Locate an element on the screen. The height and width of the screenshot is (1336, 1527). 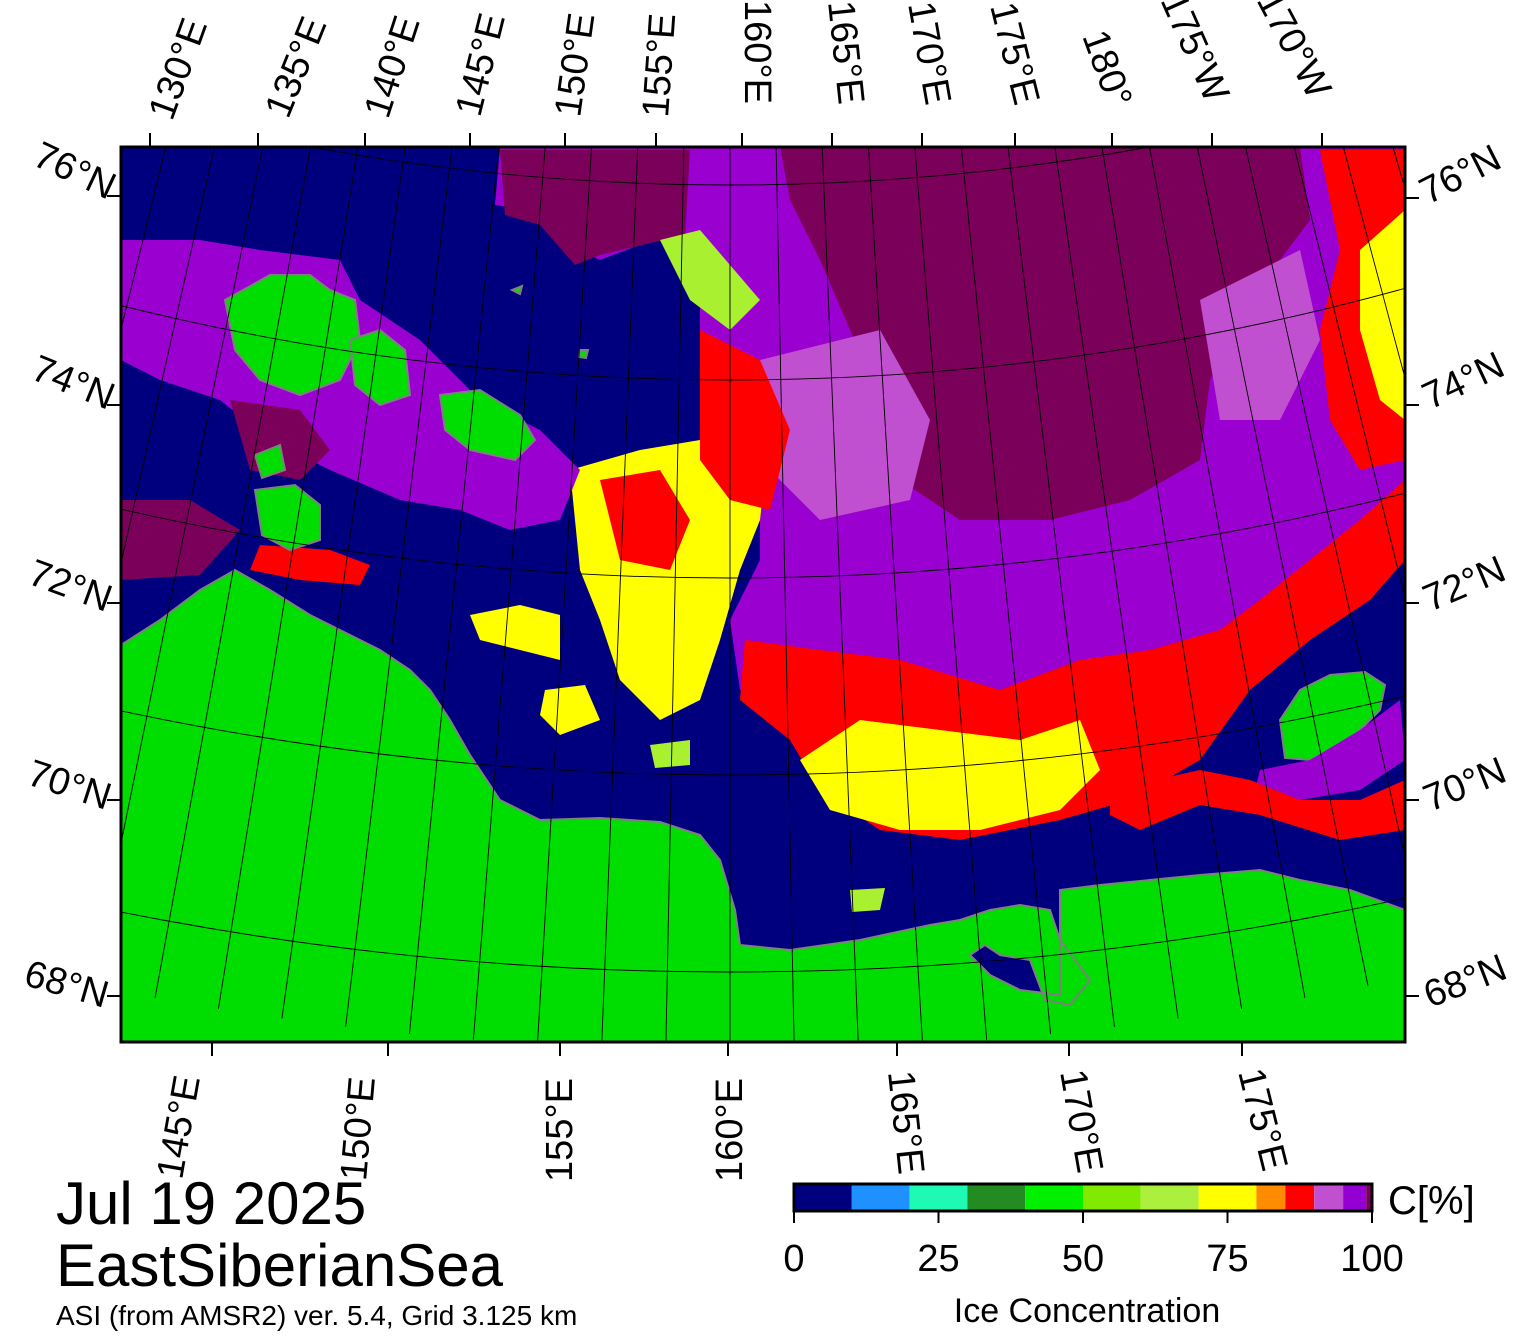
lat-label-left: 70°N is located at coordinates (69, 785).